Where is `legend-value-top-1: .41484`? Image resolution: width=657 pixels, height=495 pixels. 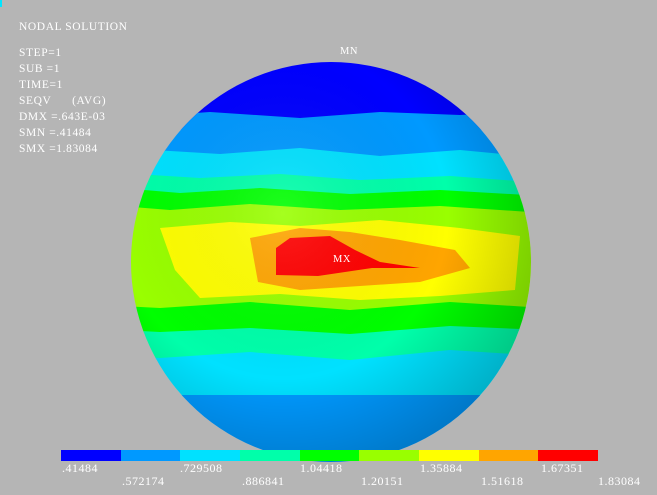
legend-value-top-1: .41484 is located at coordinates (80, 468).